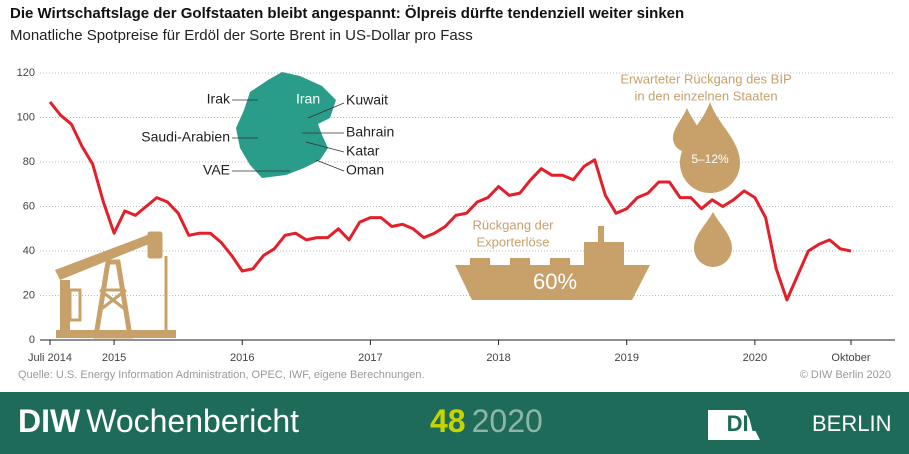 The image size is (909, 454). I want to click on footer-issue: 48 2020, so click(486, 421).